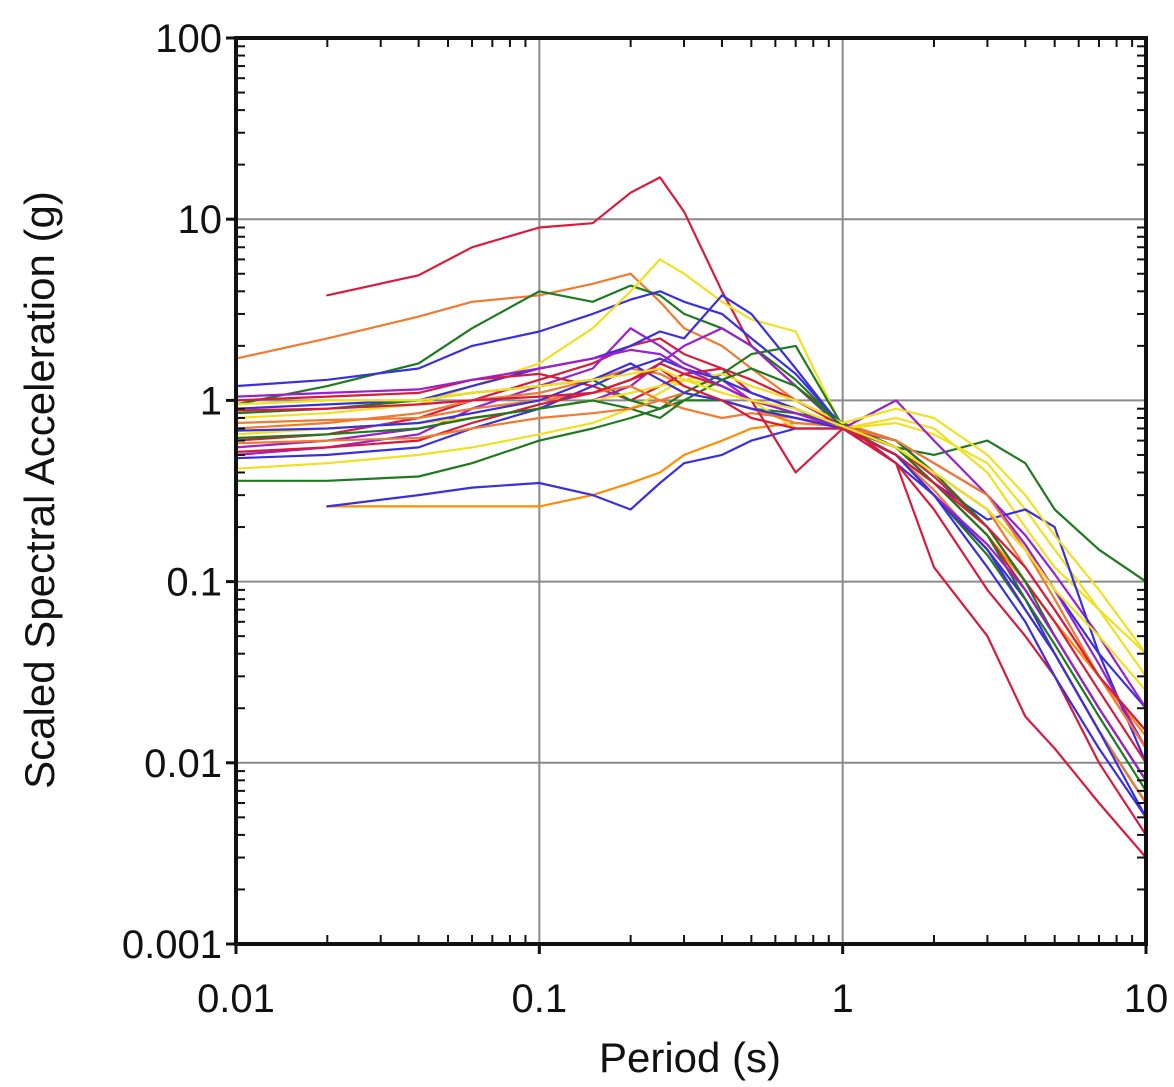 Image resolution: width=1174 pixels, height=1087 pixels. What do you see at coordinates (843, 999) in the screenshot?
I see `x-tick-label: 1` at bounding box center [843, 999].